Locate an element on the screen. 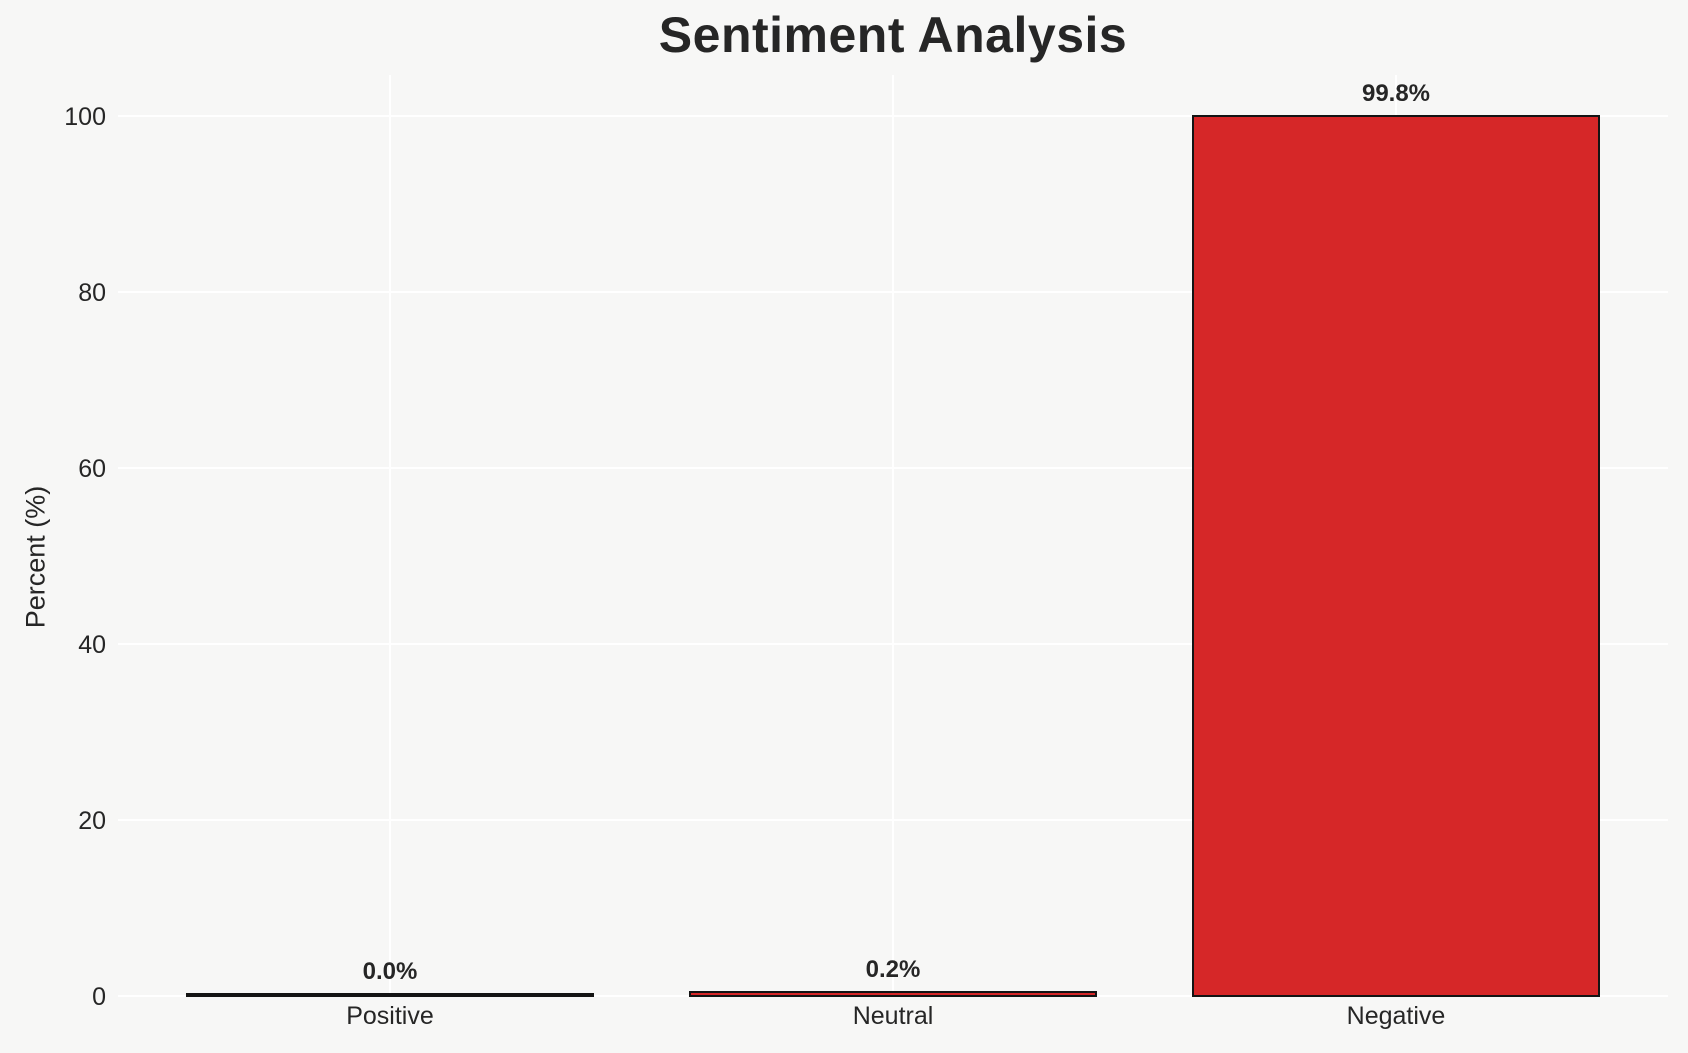  bar-value-label: 99.8% is located at coordinates (1396, 93).